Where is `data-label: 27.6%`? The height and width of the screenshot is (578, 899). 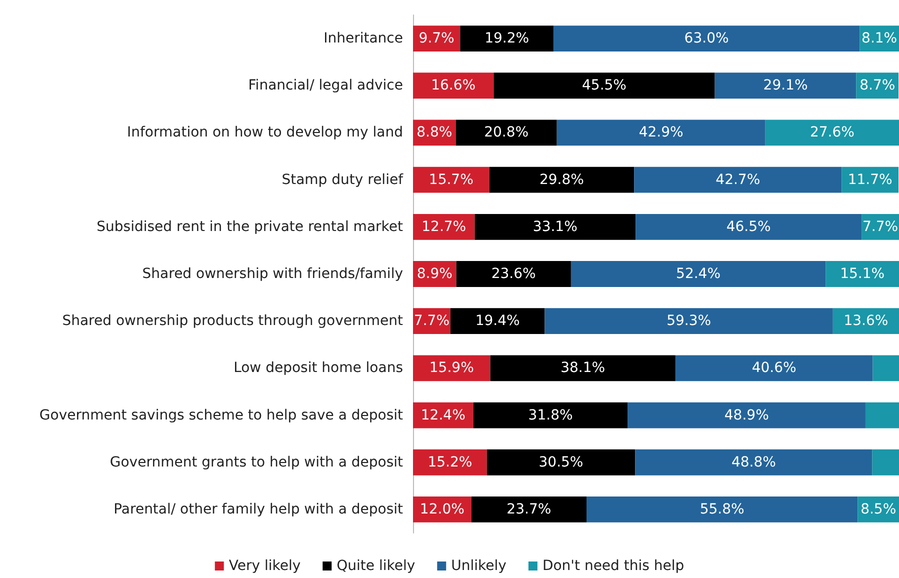
data-label: 27.6% is located at coordinates (832, 132).